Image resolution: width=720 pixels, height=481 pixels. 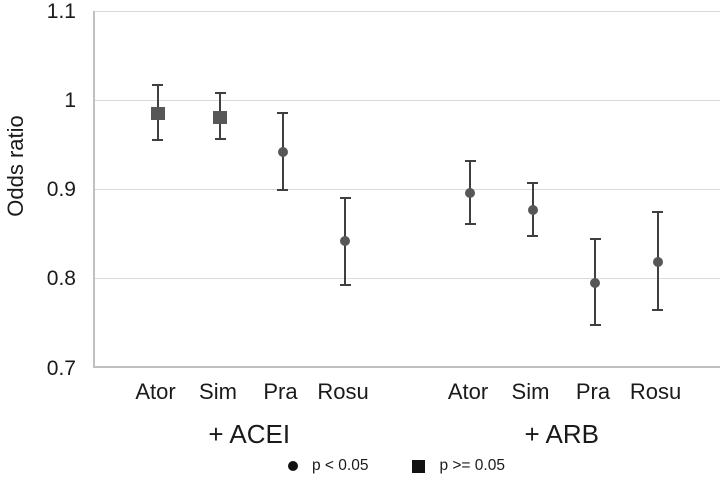 What do you see at coordinates (407, 11) in the screenshot?
I see `gridline-1.1` at bounding box center [407, 11].